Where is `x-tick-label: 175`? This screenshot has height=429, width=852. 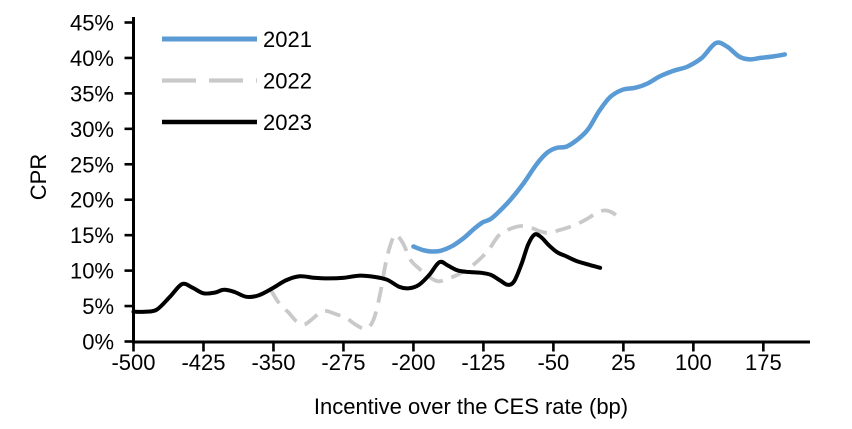
x-tick-label: 175 is located at coordinates (763, 362).